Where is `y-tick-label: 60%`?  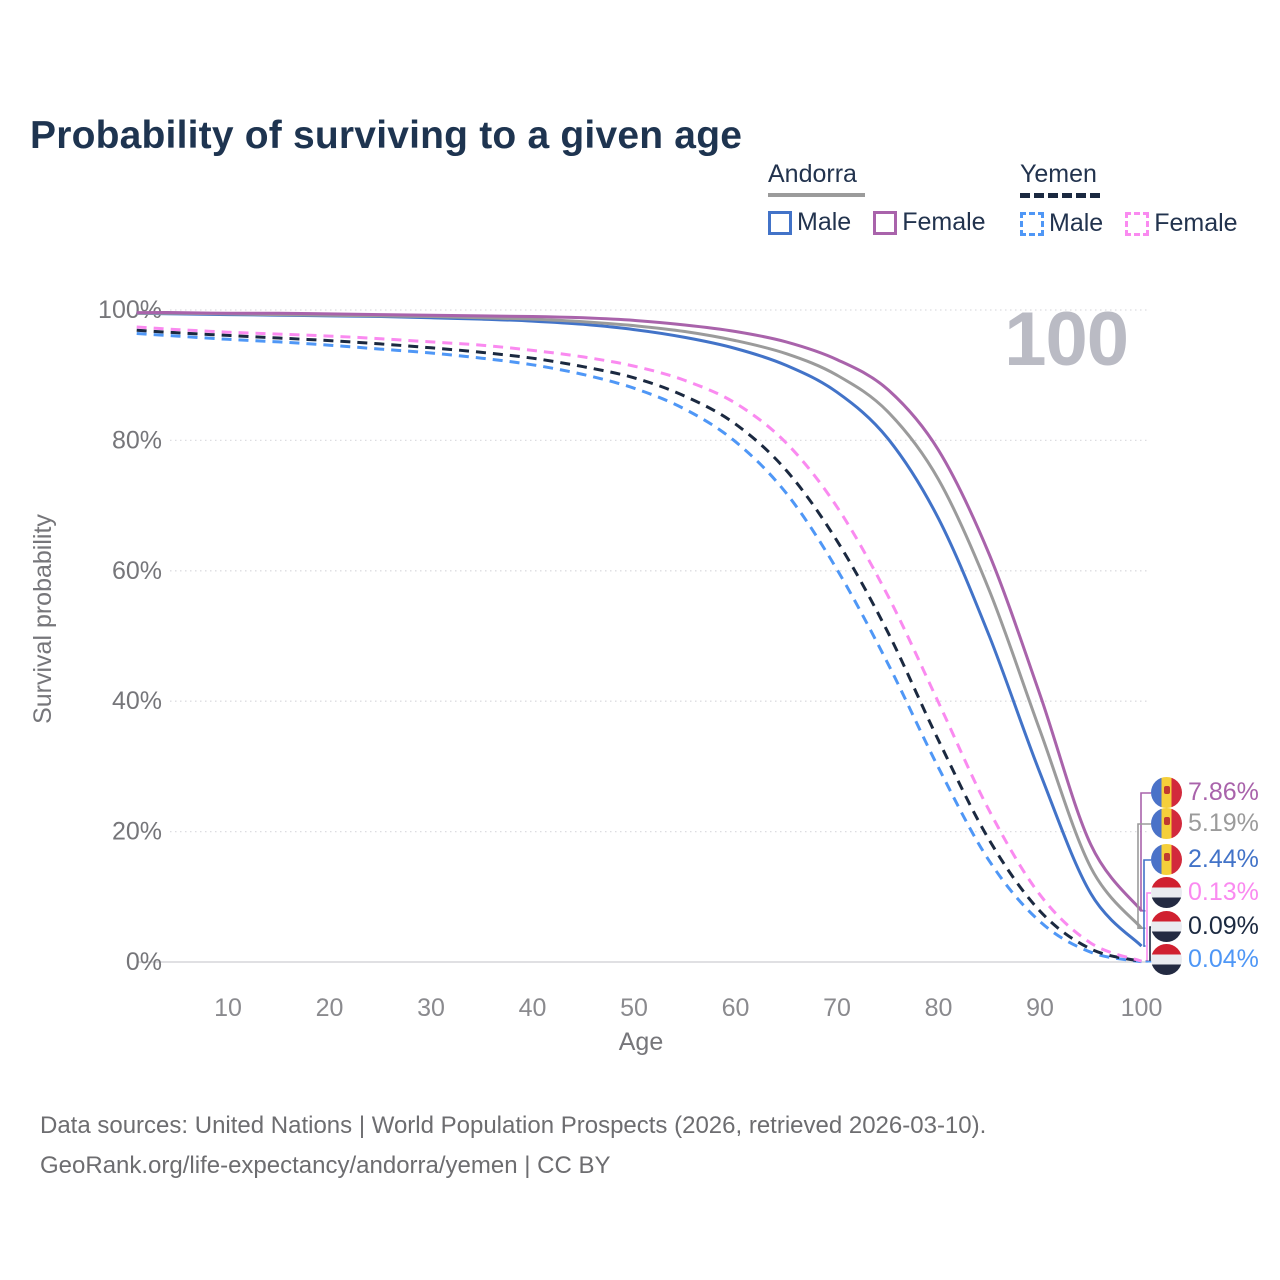 y-tick-label: 60% is located at coordinates (137, 571).